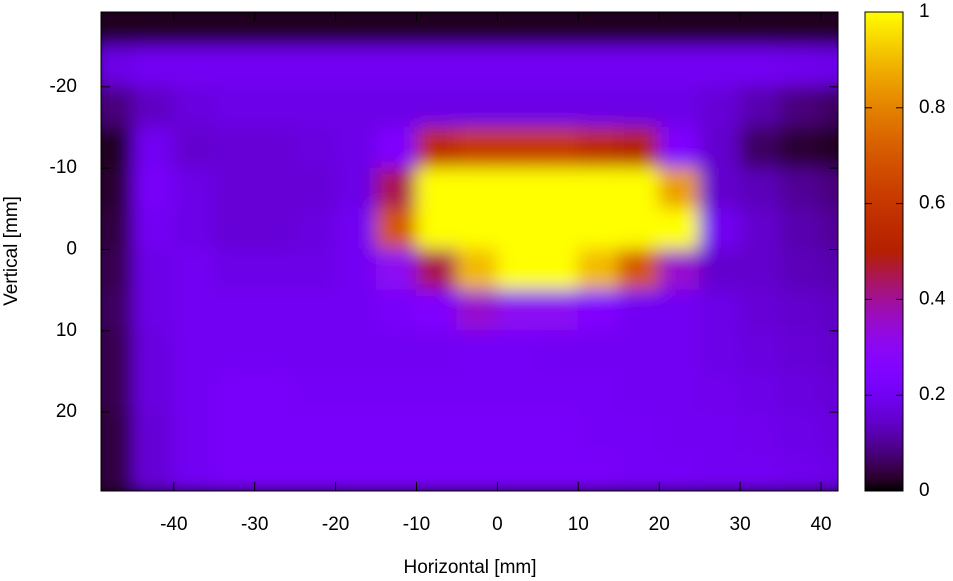 The width and height of the screenshot is (953, 581). I want to click on colorbar-tick-label: 1, so click(924, 11).